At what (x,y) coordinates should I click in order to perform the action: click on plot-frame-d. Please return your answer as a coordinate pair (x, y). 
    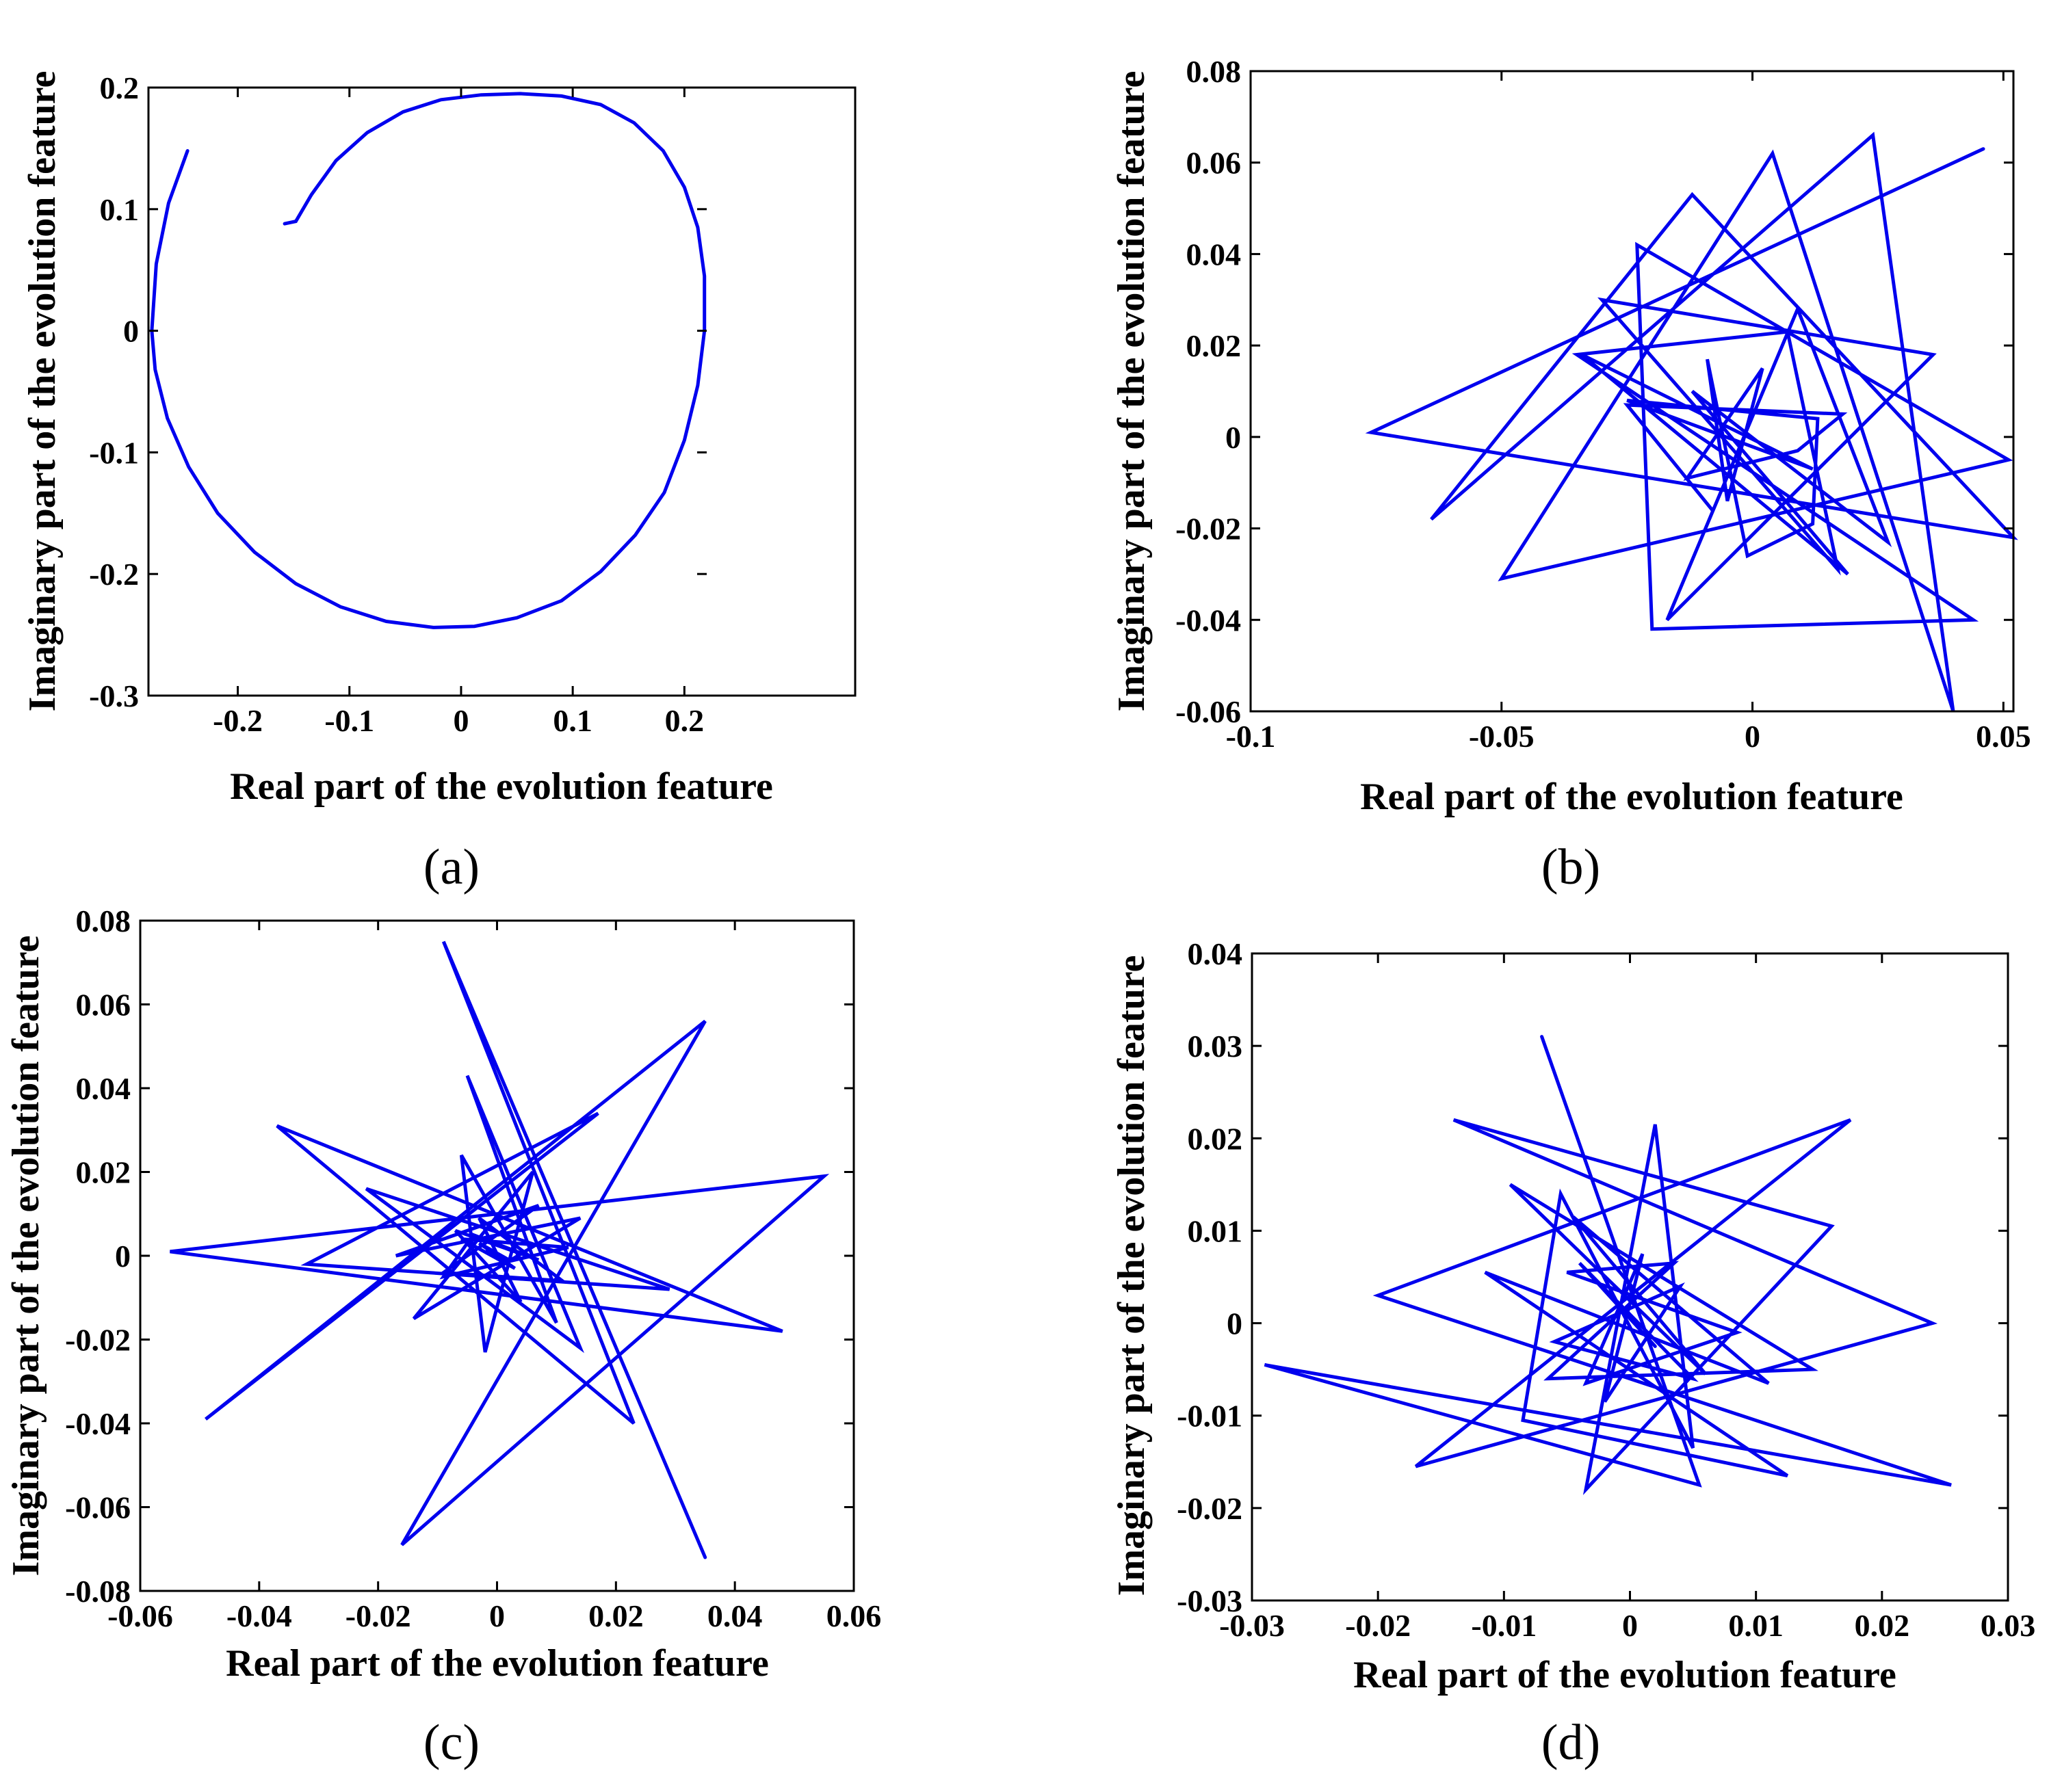
    Looking at the image, I should click on (1630, 1277).